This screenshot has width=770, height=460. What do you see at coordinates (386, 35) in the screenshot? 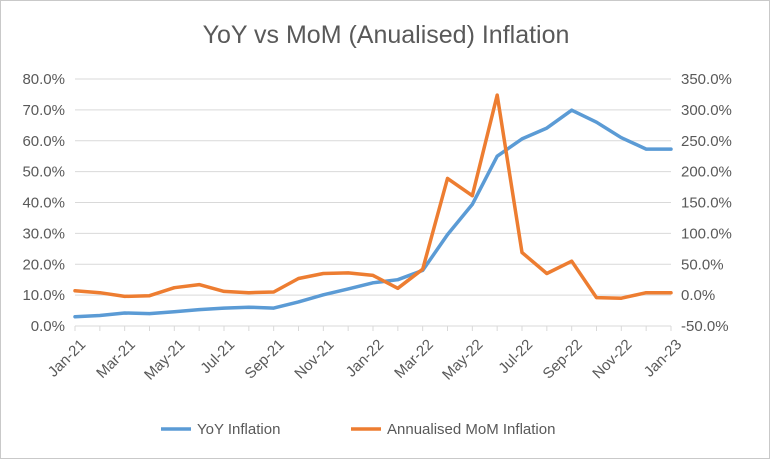
I see `chart-title: YoY vs MoM (Anualised) Inflation` at bounding box center [386, 35].